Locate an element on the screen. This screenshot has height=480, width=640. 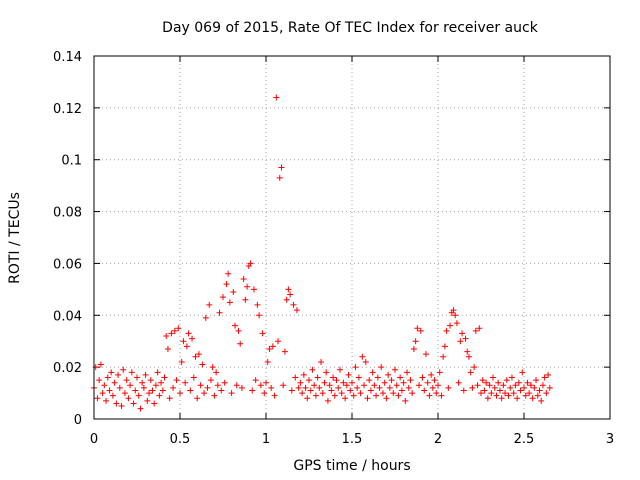
x-axis-label: GPS time / hours is located at coordinates (351, 466).